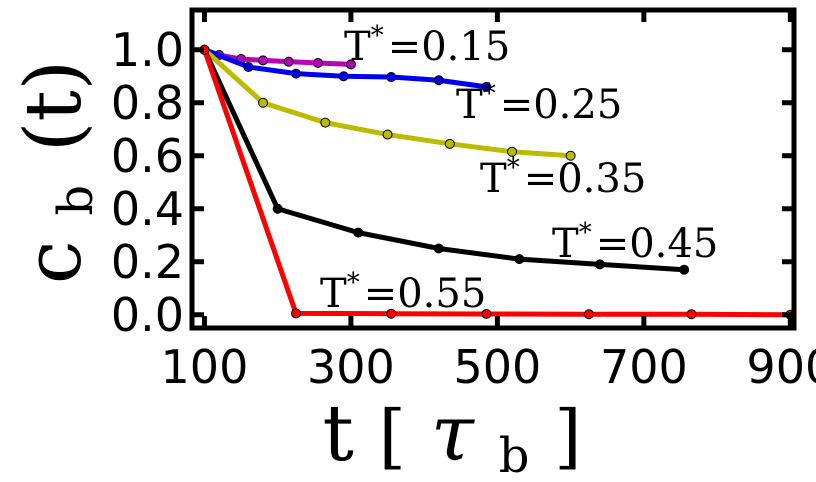  I want to click on x-tick-label: 100, so click(205, 367).